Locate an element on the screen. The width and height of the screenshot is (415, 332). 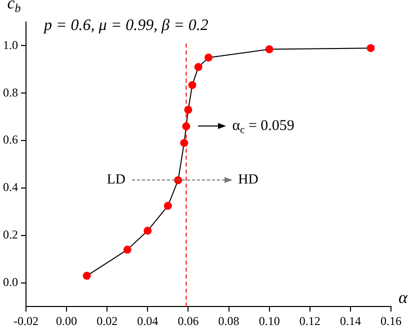
x-tick-label: 0.14 is located at coordinates (350, 321).